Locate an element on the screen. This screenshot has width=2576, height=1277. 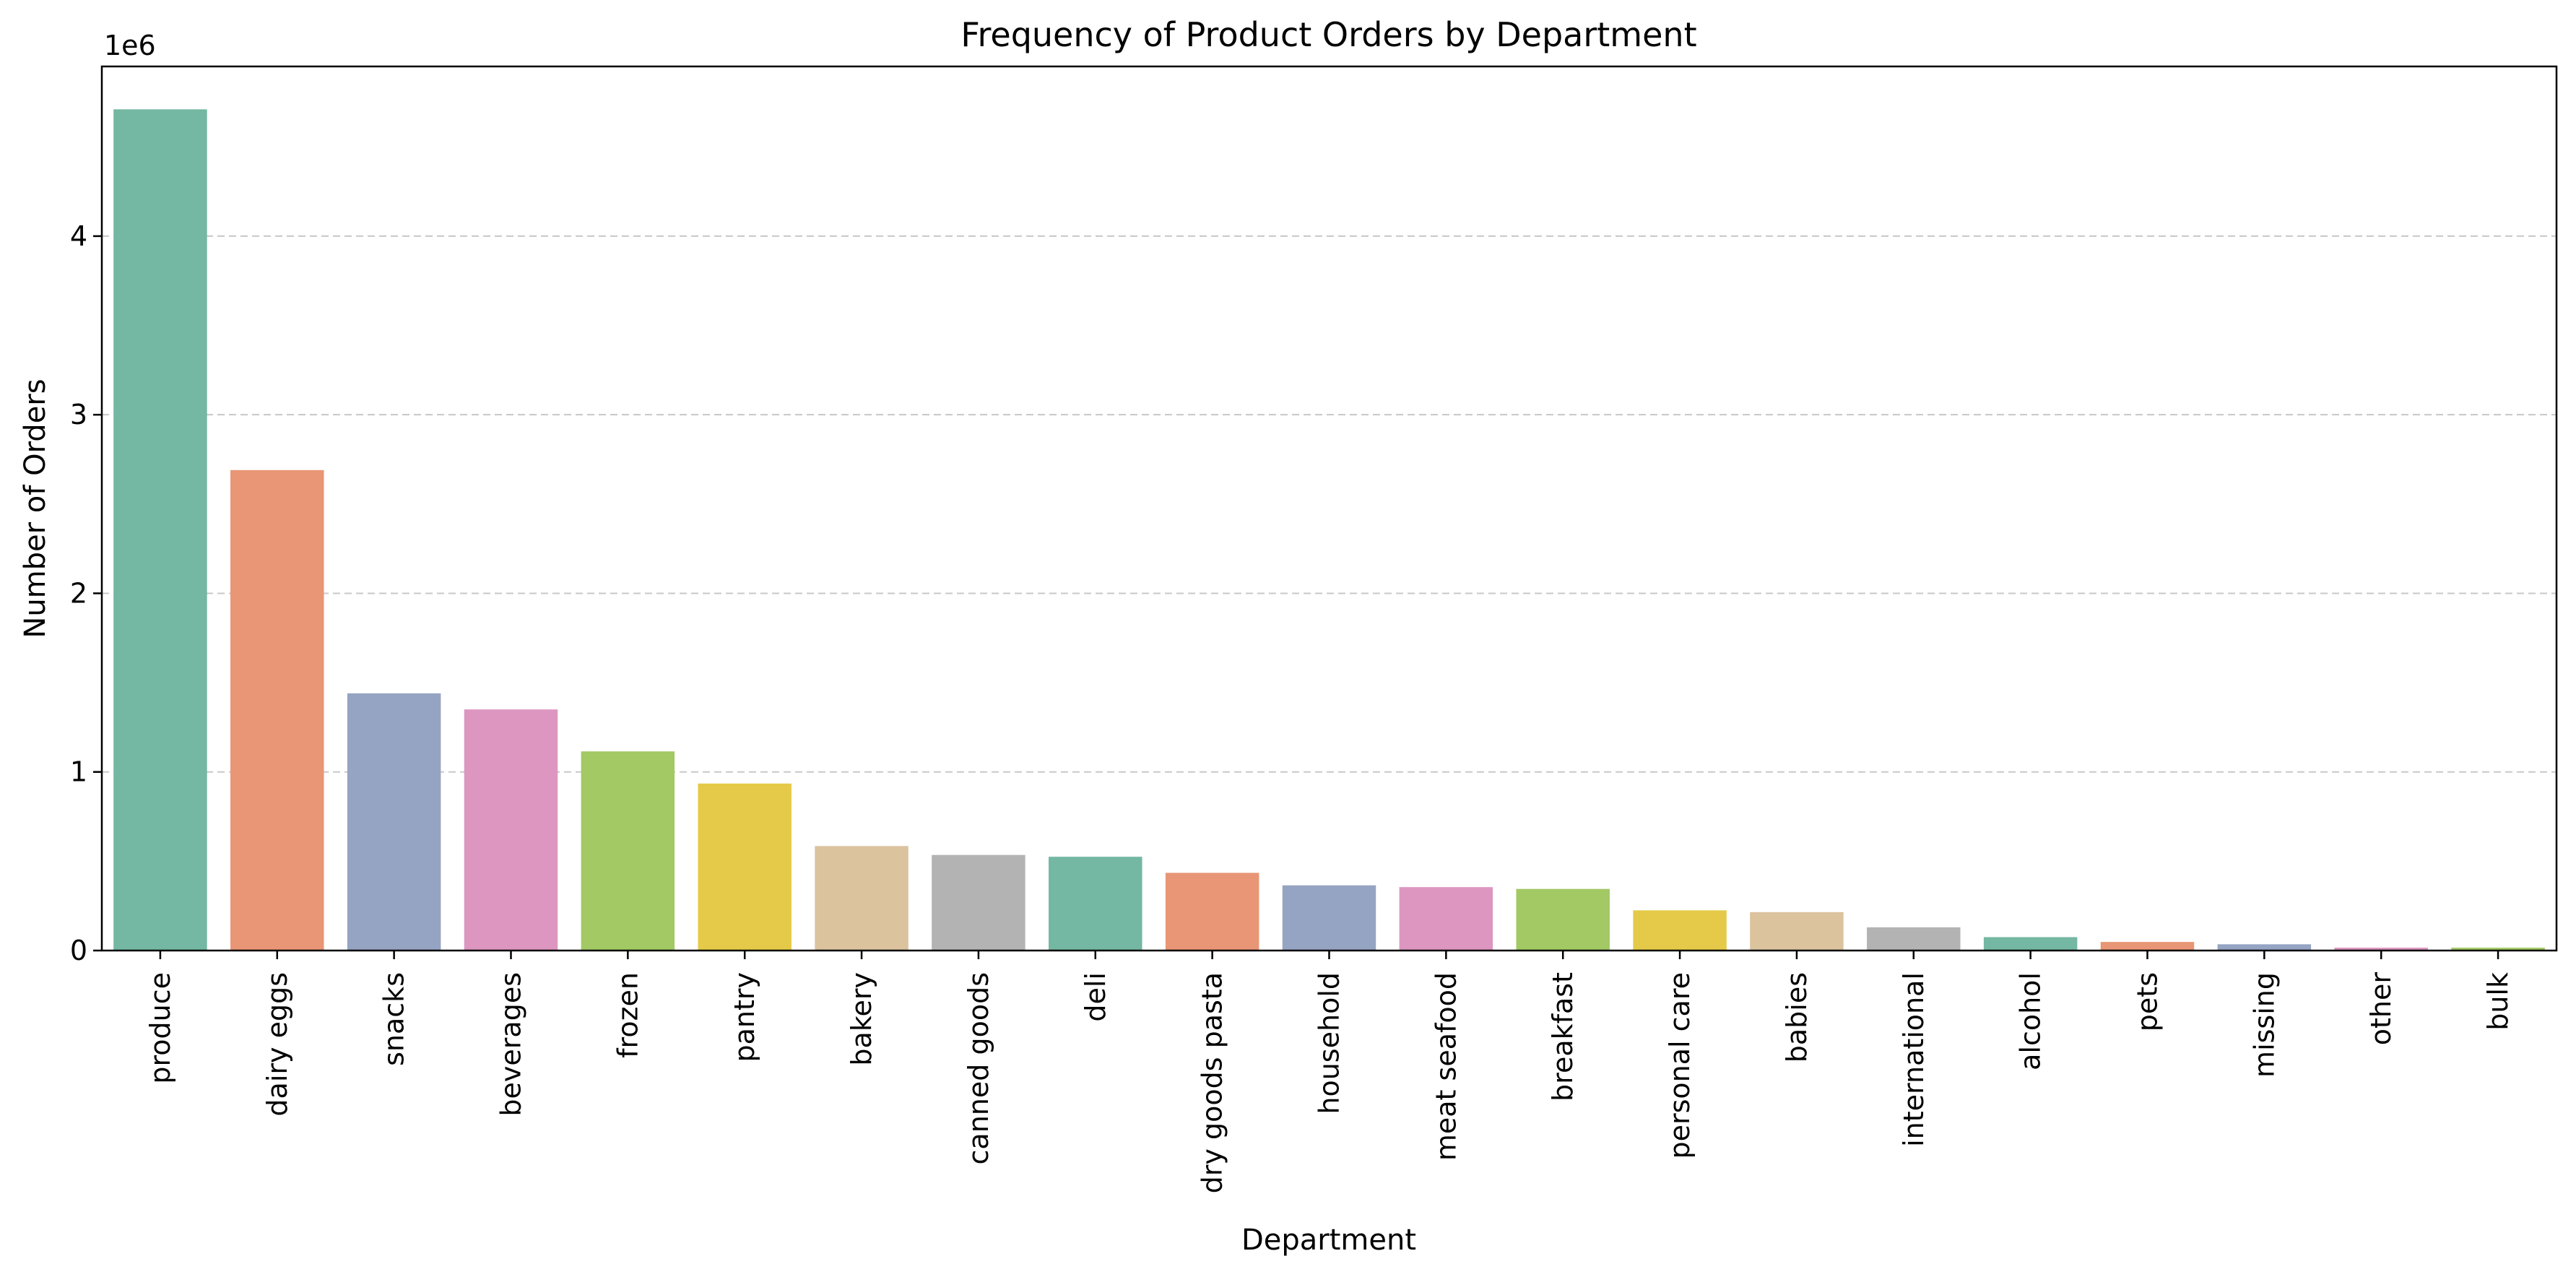
bar-beverages is located at coordinates (511, 830).